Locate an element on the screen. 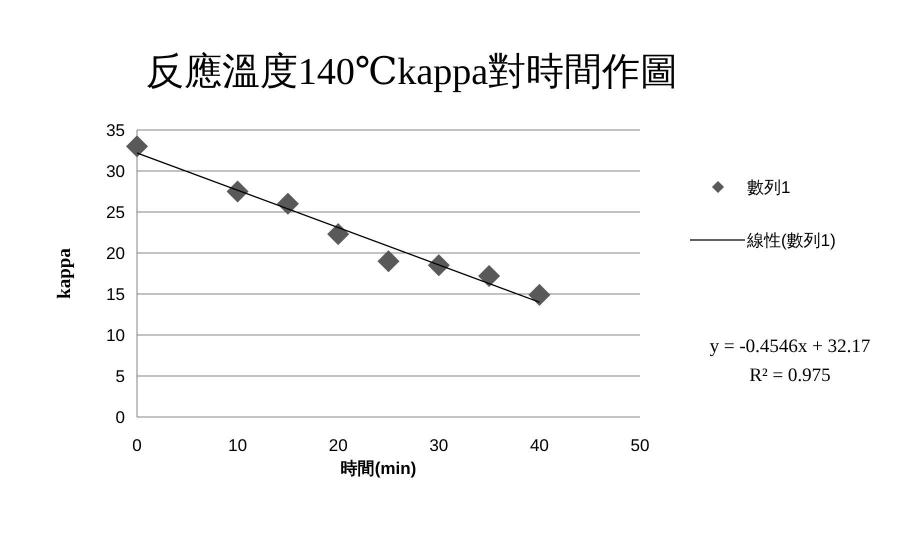  x-tick-label: 0 is located at coordinates (137, 445).